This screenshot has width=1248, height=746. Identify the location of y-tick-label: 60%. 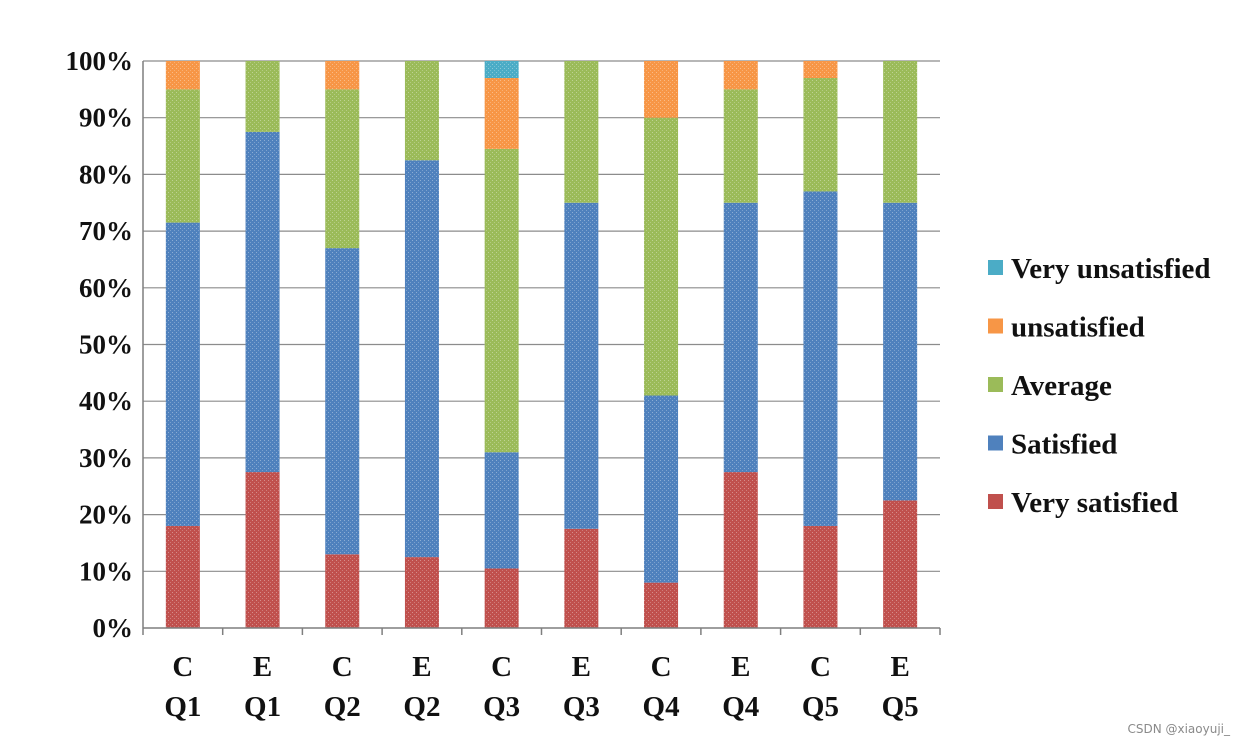
(106, 288).